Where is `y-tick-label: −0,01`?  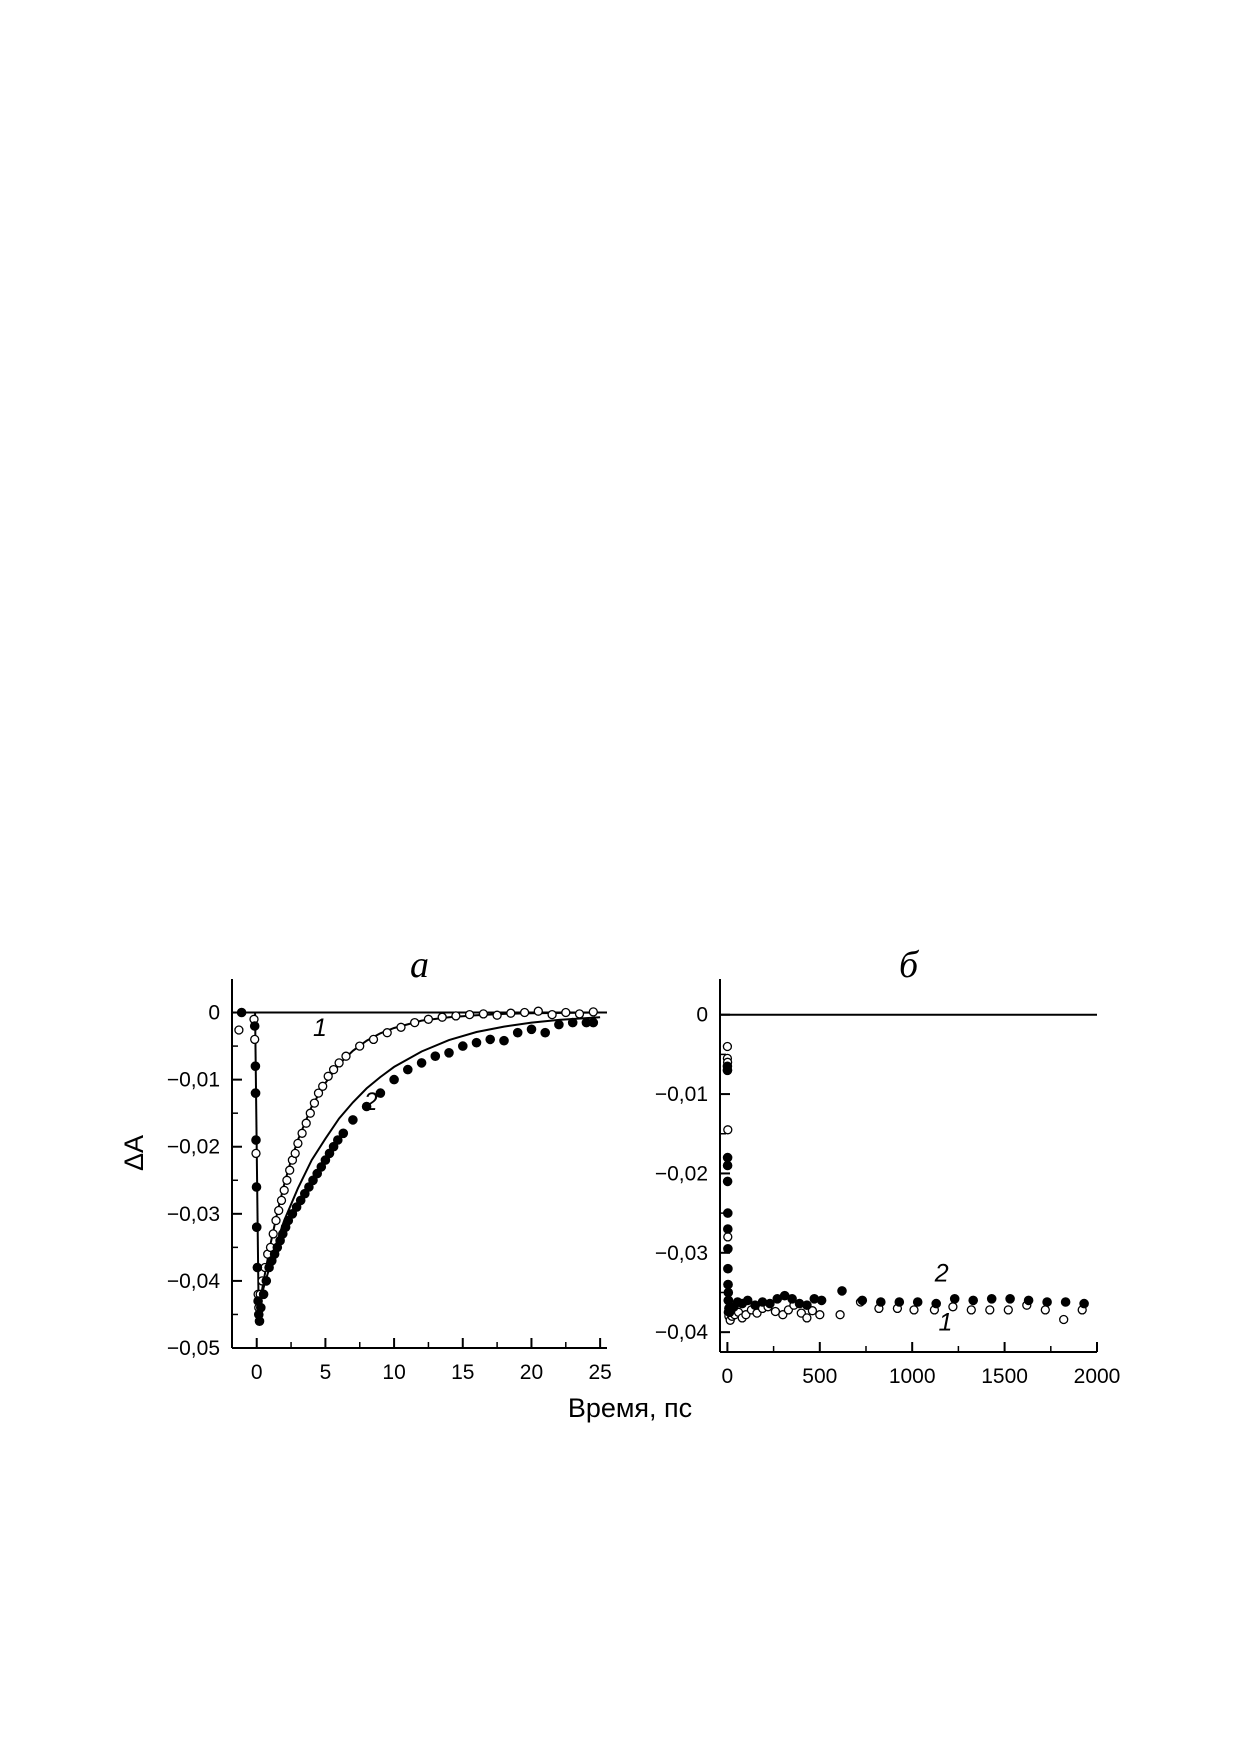
y-tick-label: −0,01 is located at coordinates (193, 1080).